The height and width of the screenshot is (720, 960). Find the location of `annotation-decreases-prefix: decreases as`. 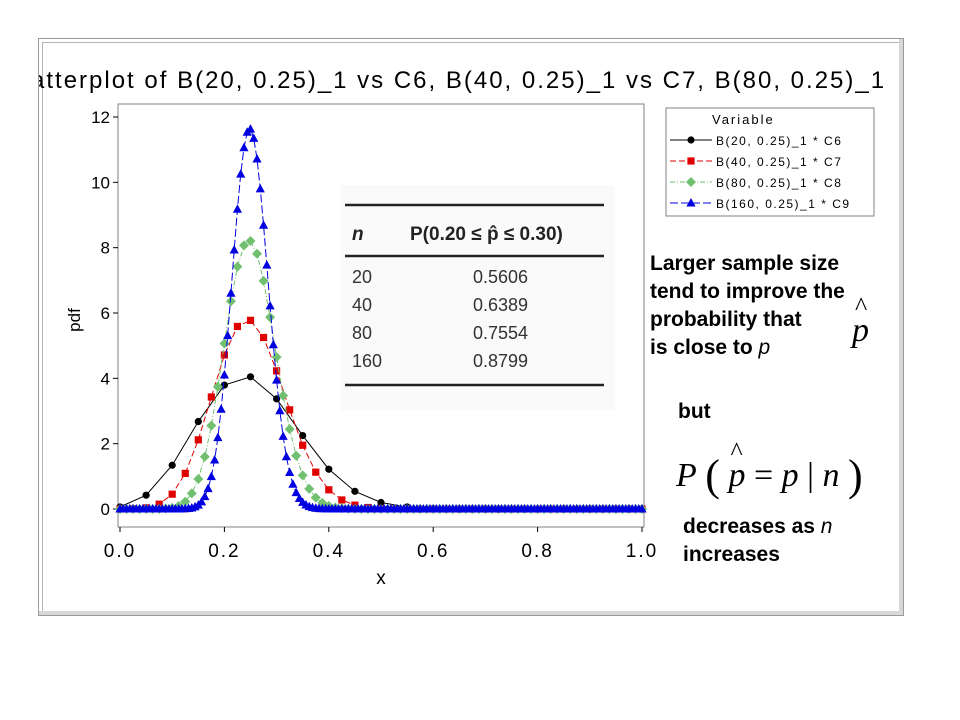

annotation-decreases-prefix: decreases as is located at coordinates (752, 526).